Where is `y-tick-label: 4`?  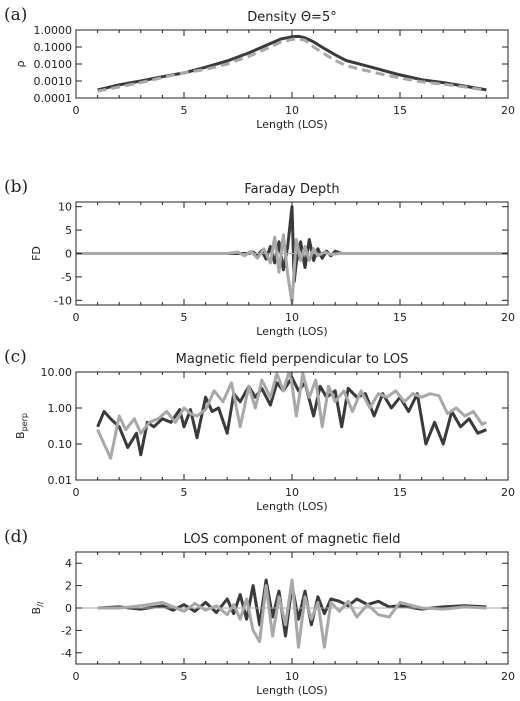
y-tick-label: 4 is located at coordinates (68, 563).